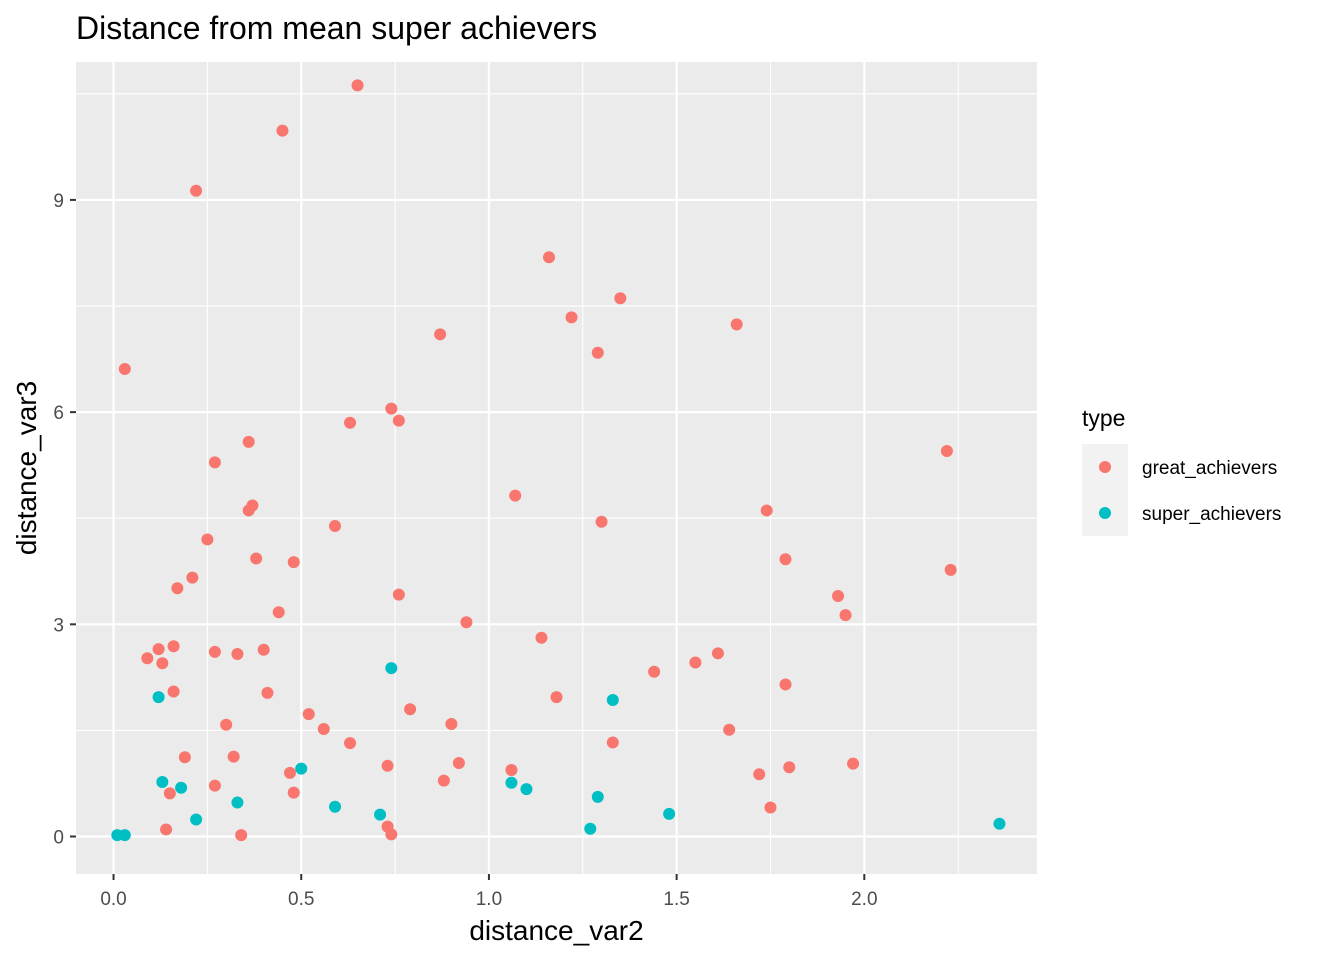 The width and height of the screenshot is (1344, 960). Describe the element at coordinates (864, 899) in the screenshot. I see `x-tick-label: 2.0` at that location.